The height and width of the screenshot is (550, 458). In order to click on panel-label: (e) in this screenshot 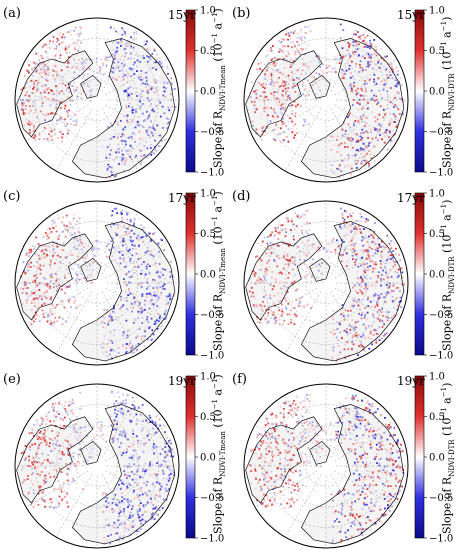, I will do `click(12, 379)`.